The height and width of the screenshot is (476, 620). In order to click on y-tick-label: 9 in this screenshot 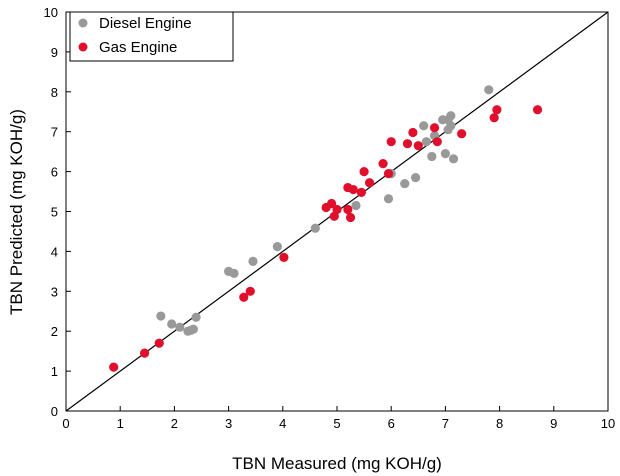, I will do `click(54, 52)`.